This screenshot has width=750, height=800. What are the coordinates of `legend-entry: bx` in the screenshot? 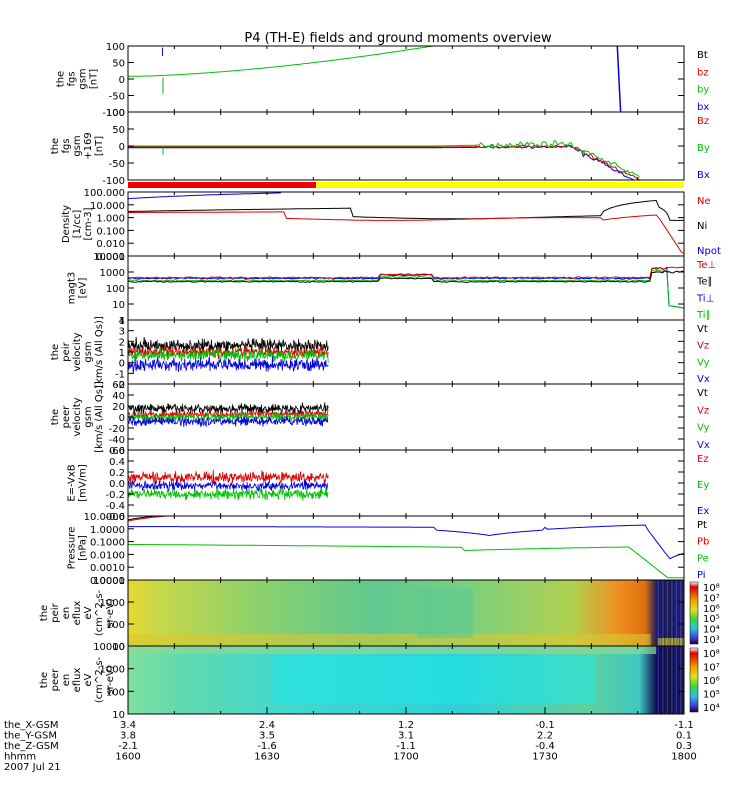 It's located at (703, 107).